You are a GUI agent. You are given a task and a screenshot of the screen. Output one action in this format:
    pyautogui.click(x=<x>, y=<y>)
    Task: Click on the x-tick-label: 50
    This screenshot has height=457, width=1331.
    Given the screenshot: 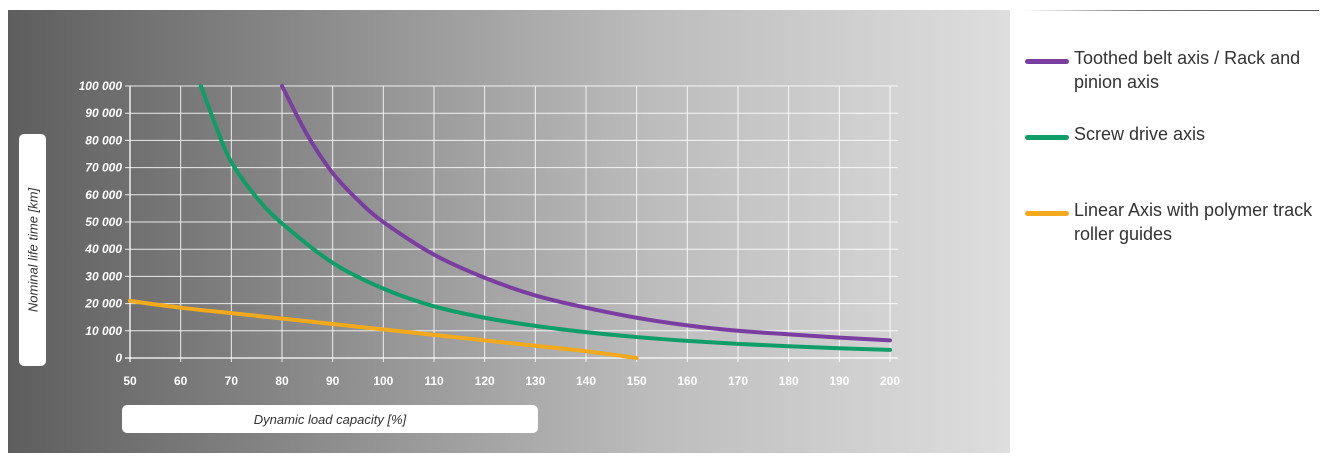 What is the action you would take?
    pyautogui.click(x=130, y=381)
    